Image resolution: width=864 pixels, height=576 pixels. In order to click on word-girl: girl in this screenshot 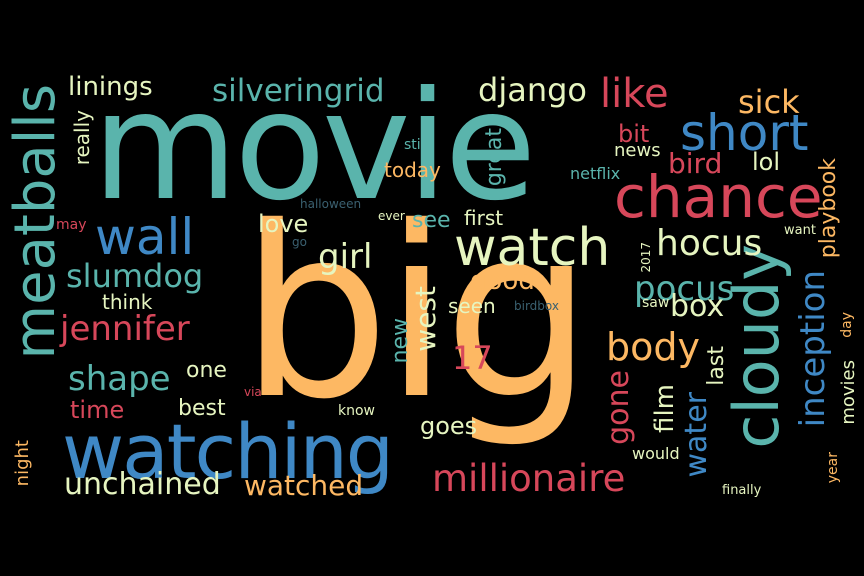, I will do `click(345, 257)`.